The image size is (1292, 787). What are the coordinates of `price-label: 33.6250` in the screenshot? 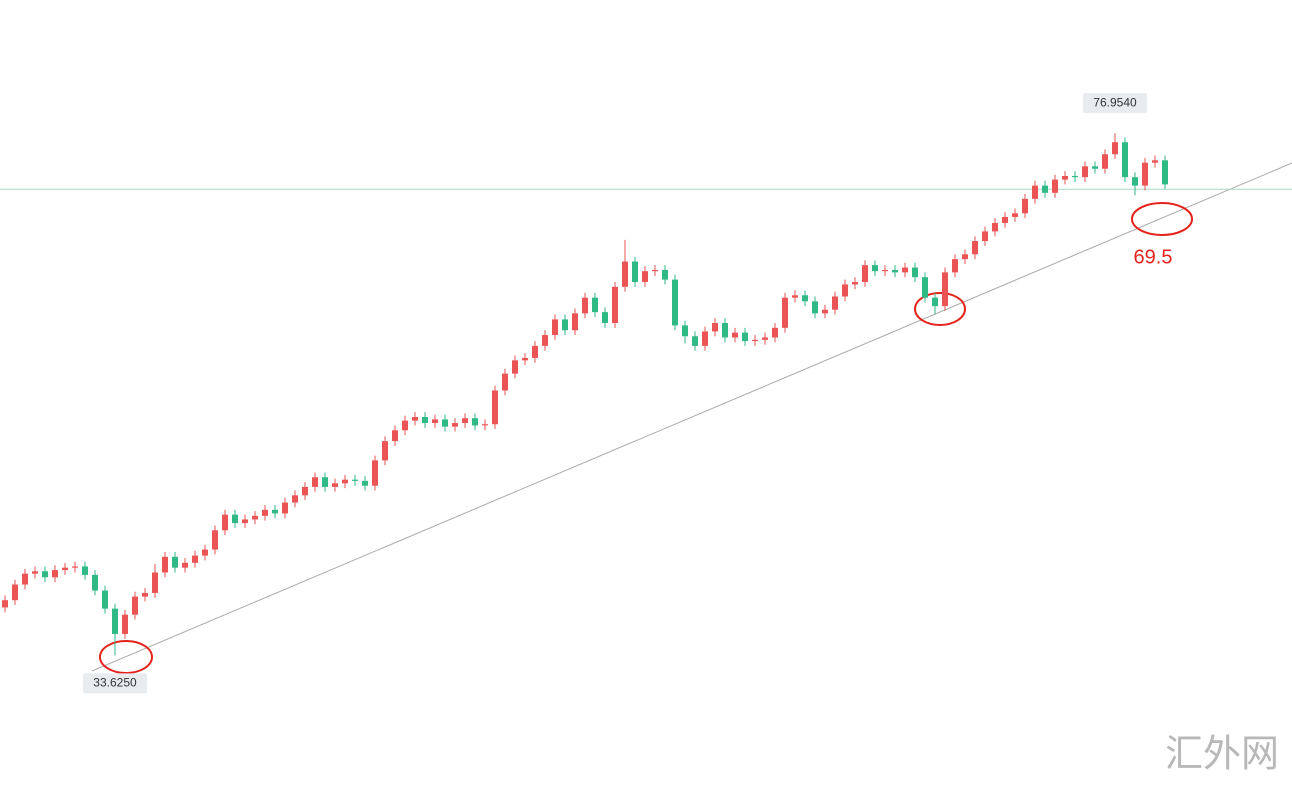 It's located at (115, 683).